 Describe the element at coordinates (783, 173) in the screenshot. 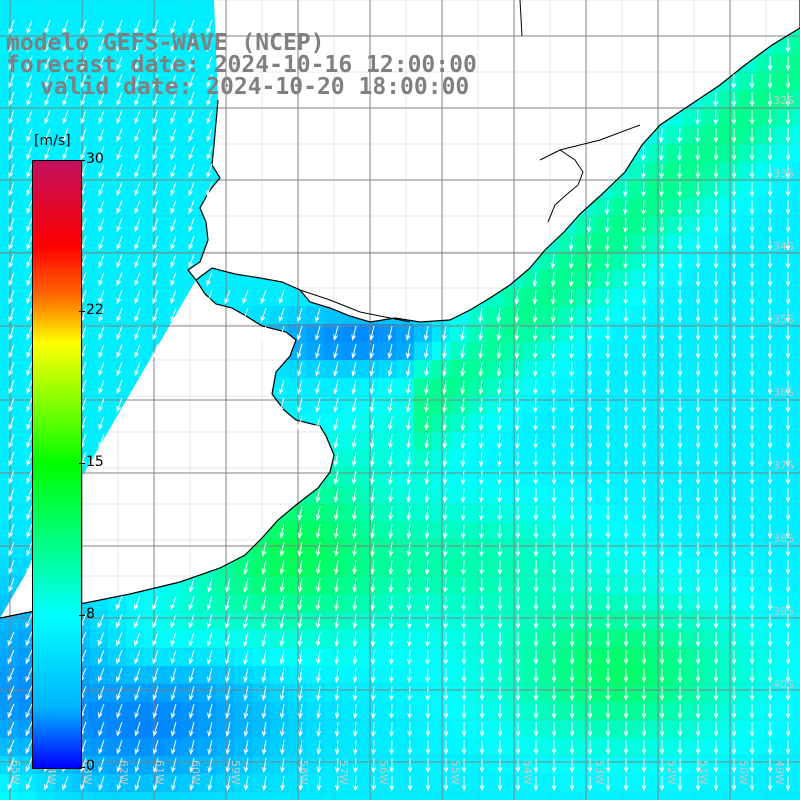

I see `lat-label: 33S` at that location.